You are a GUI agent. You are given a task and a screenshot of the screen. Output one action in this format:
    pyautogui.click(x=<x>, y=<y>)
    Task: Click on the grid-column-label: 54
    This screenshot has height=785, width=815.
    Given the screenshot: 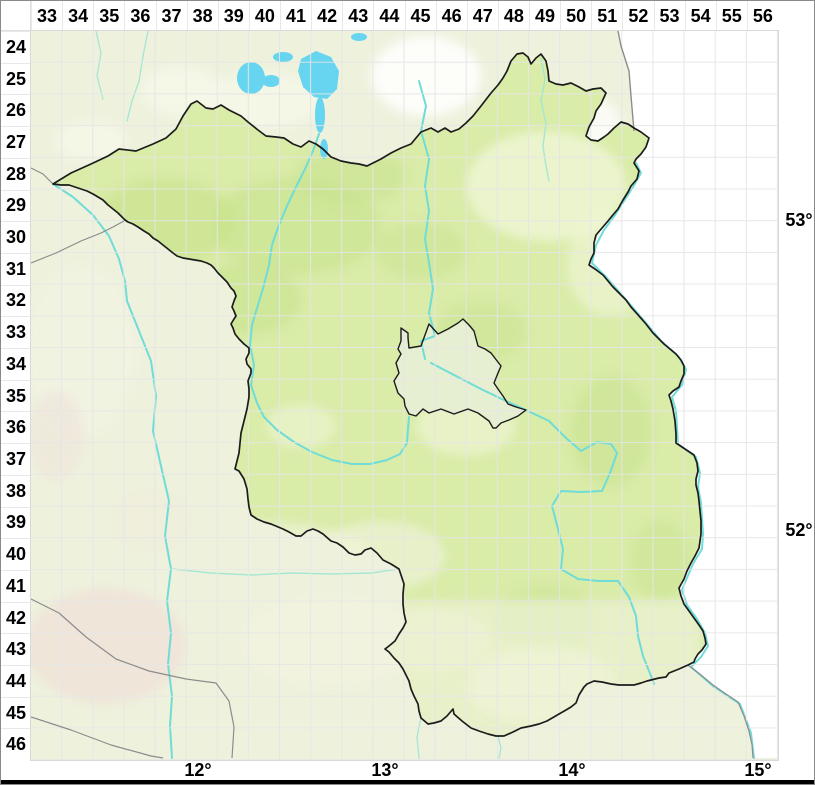 What is the action you would take?
    pyautogui.click(x=700, y=16)
    